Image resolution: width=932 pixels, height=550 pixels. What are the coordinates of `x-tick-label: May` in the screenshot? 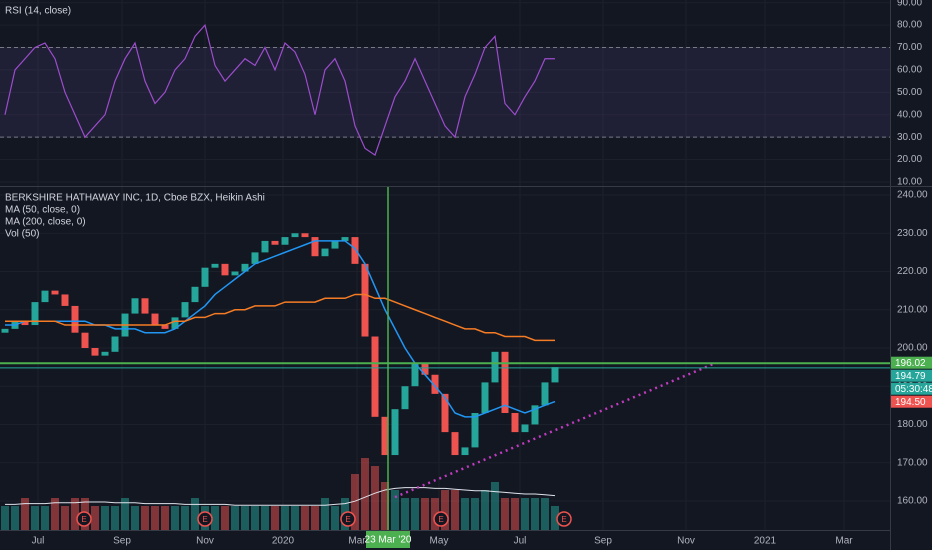 It's located at (439, 541).